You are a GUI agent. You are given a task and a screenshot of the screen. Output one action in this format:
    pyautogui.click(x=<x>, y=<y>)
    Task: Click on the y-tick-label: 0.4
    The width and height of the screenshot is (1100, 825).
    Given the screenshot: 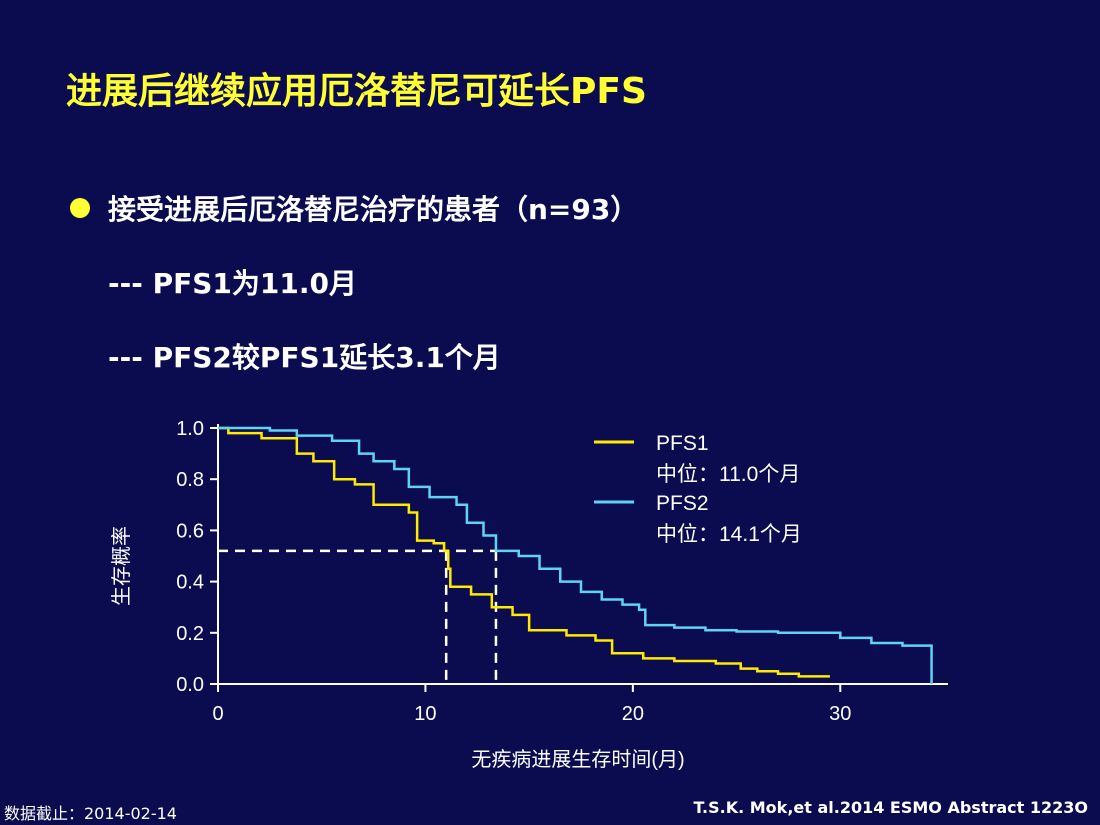 What is the action you would take?
    pyautogui.click(x=190, y=583)
    